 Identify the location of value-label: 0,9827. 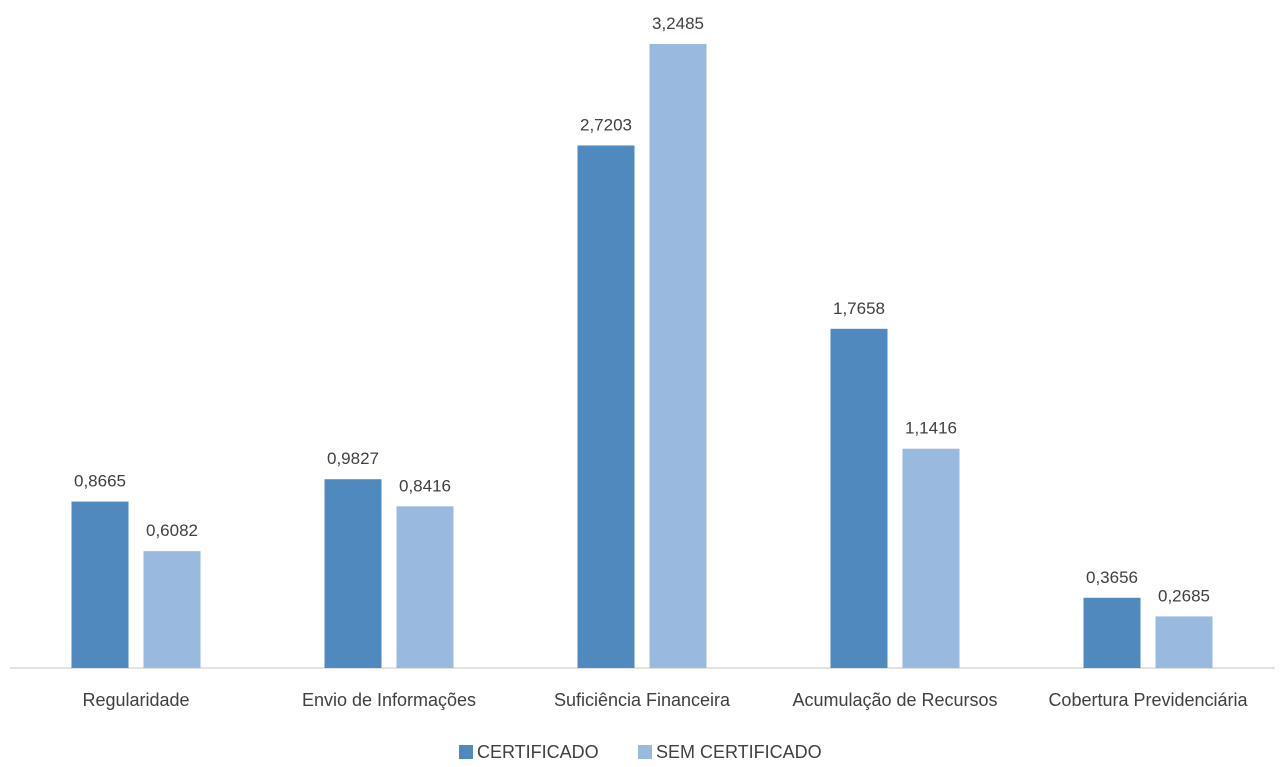
(353, 458).